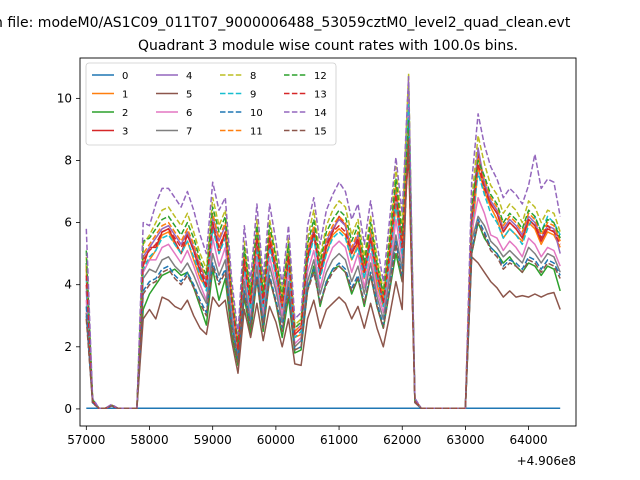 This screenshot has height=480, width=640. I want to click on y-tick-label: 4, so click(68, 285).